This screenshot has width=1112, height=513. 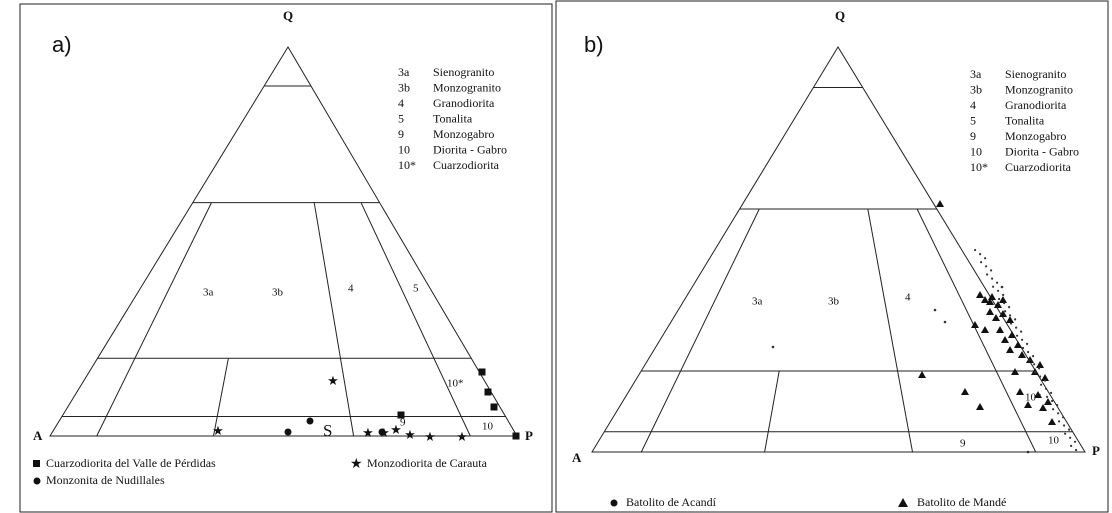 I want to click on key-code: 10*, so click(x=407, y=165).